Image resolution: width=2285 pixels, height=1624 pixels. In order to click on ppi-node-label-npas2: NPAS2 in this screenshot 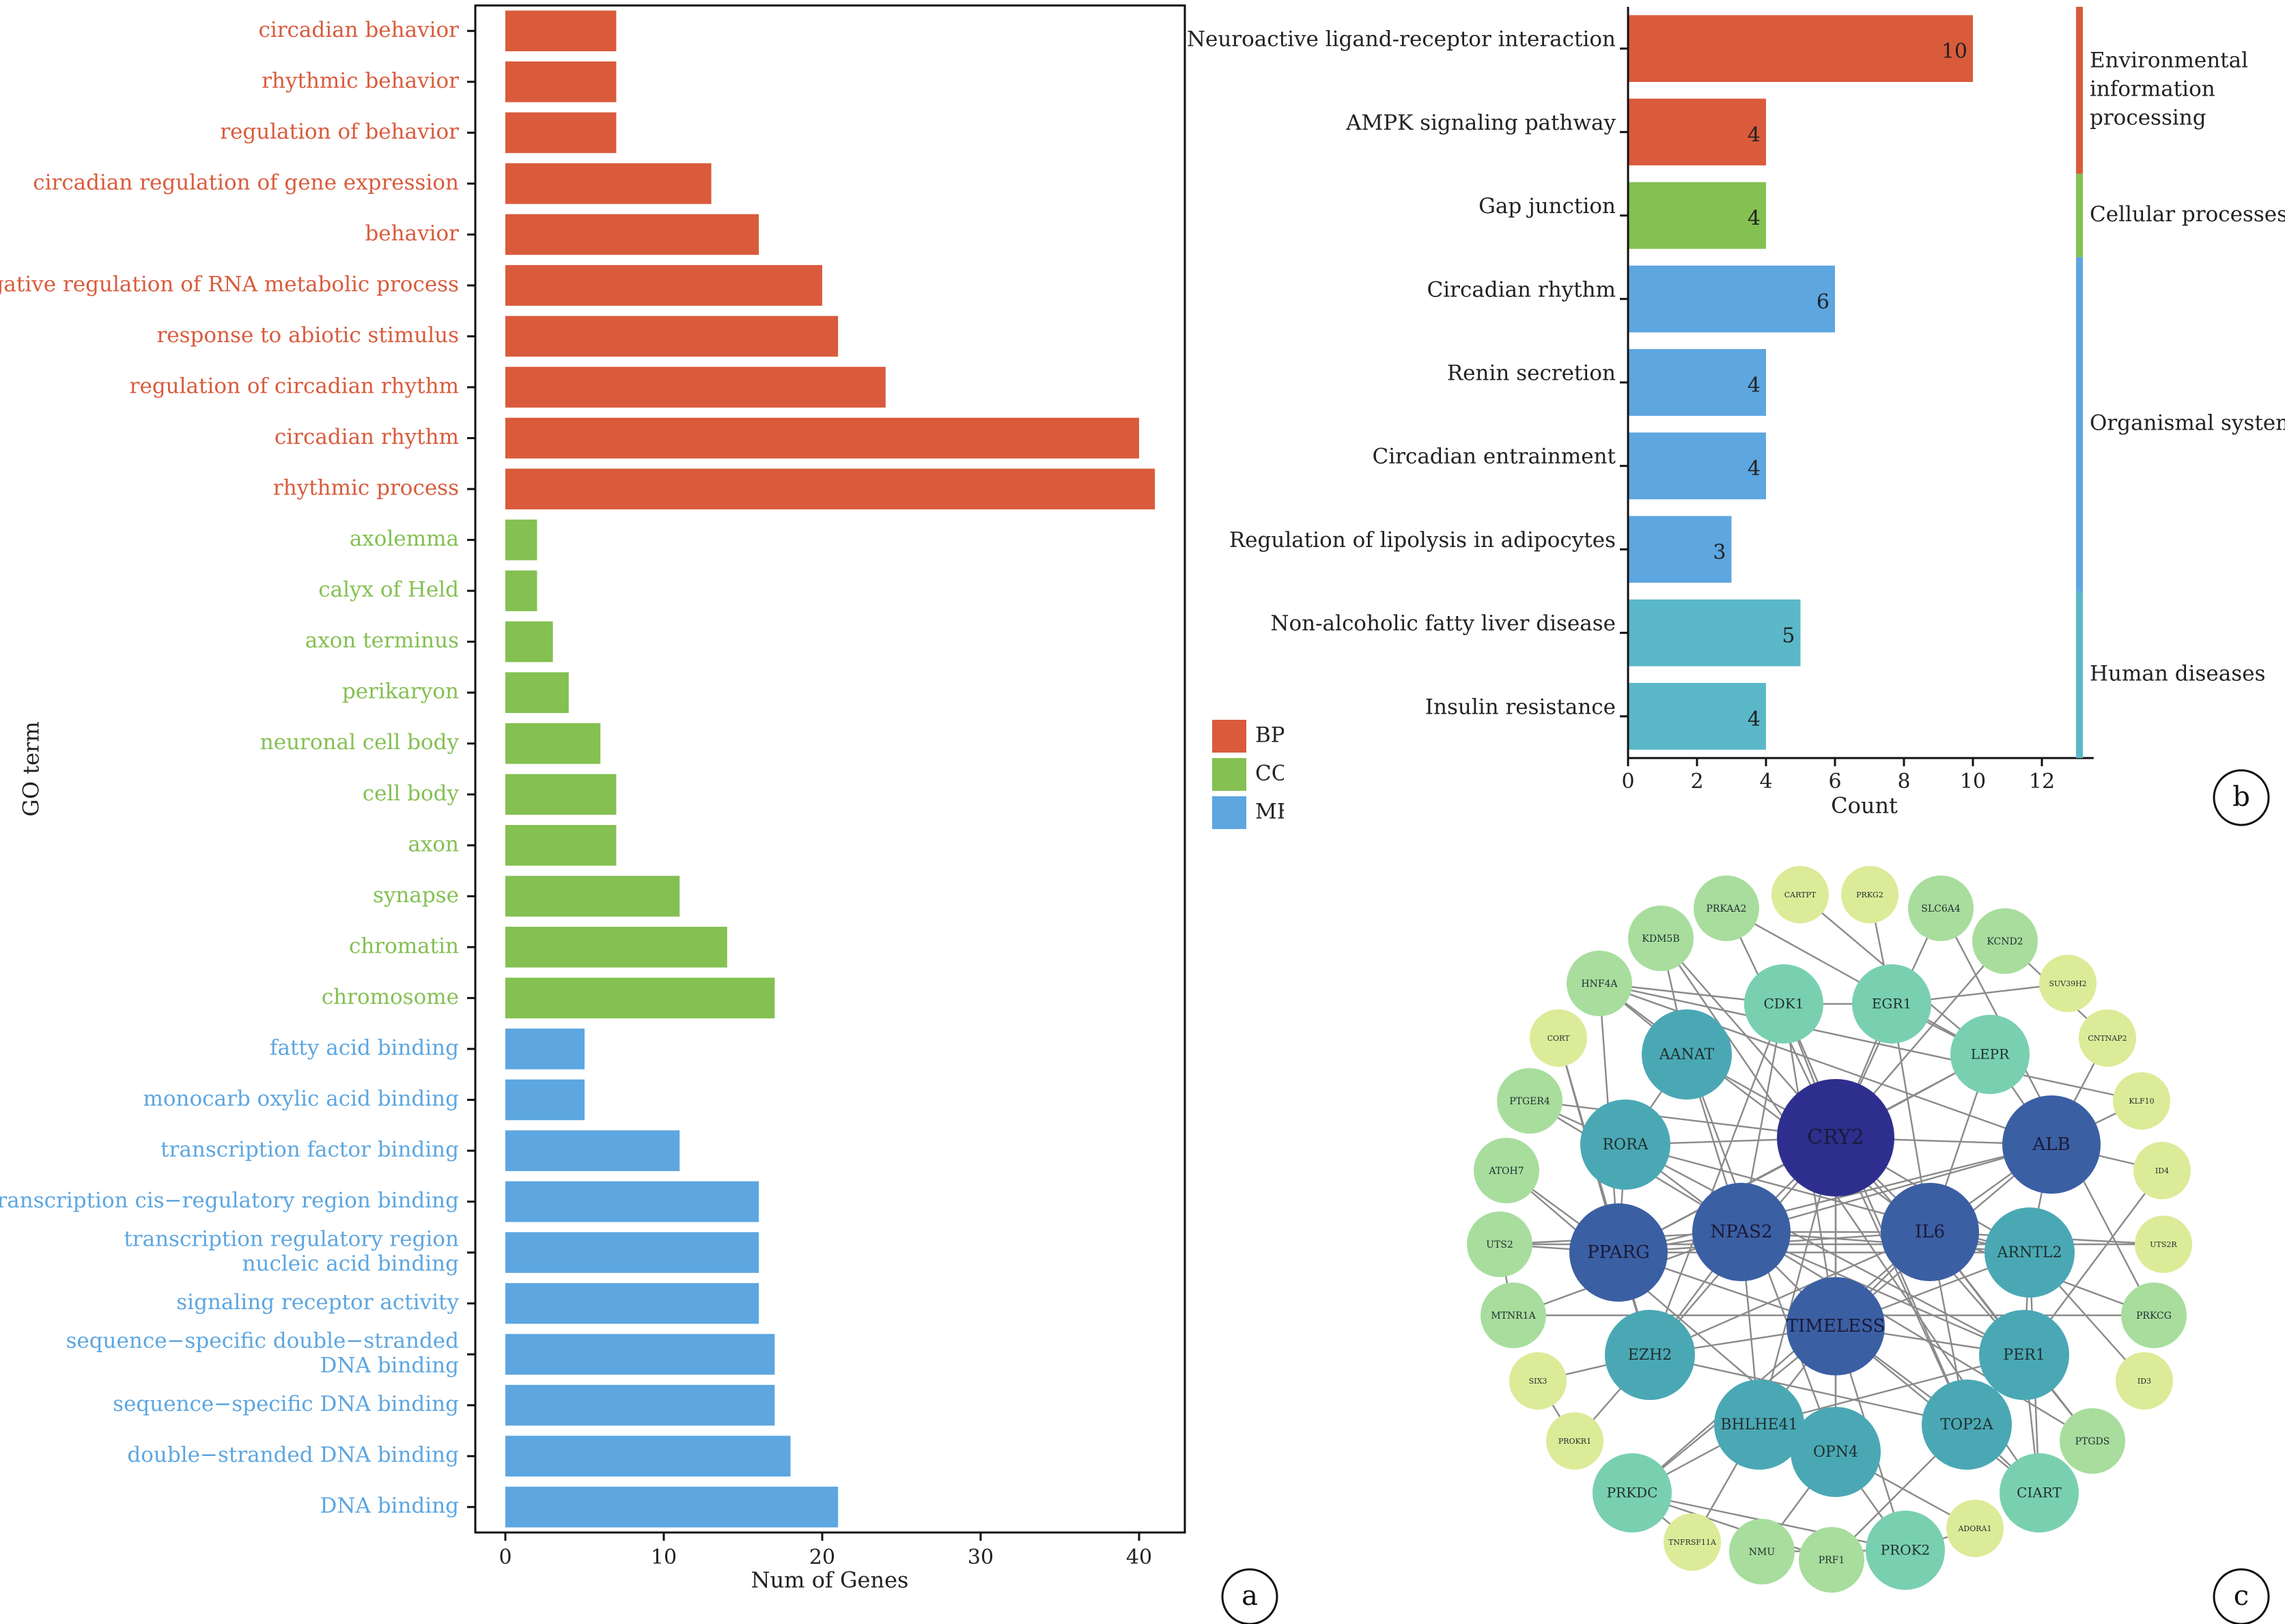, I will do `click(1742, 1232)`.